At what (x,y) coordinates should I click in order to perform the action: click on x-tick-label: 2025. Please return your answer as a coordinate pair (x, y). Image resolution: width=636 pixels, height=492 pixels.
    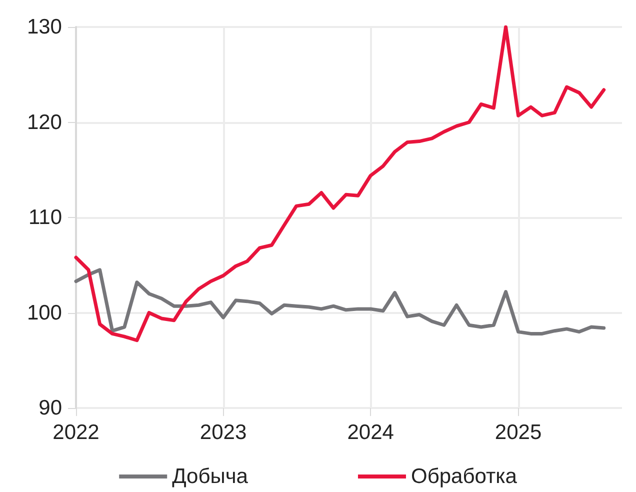
    Looking at the image, I should click on (518, 432).